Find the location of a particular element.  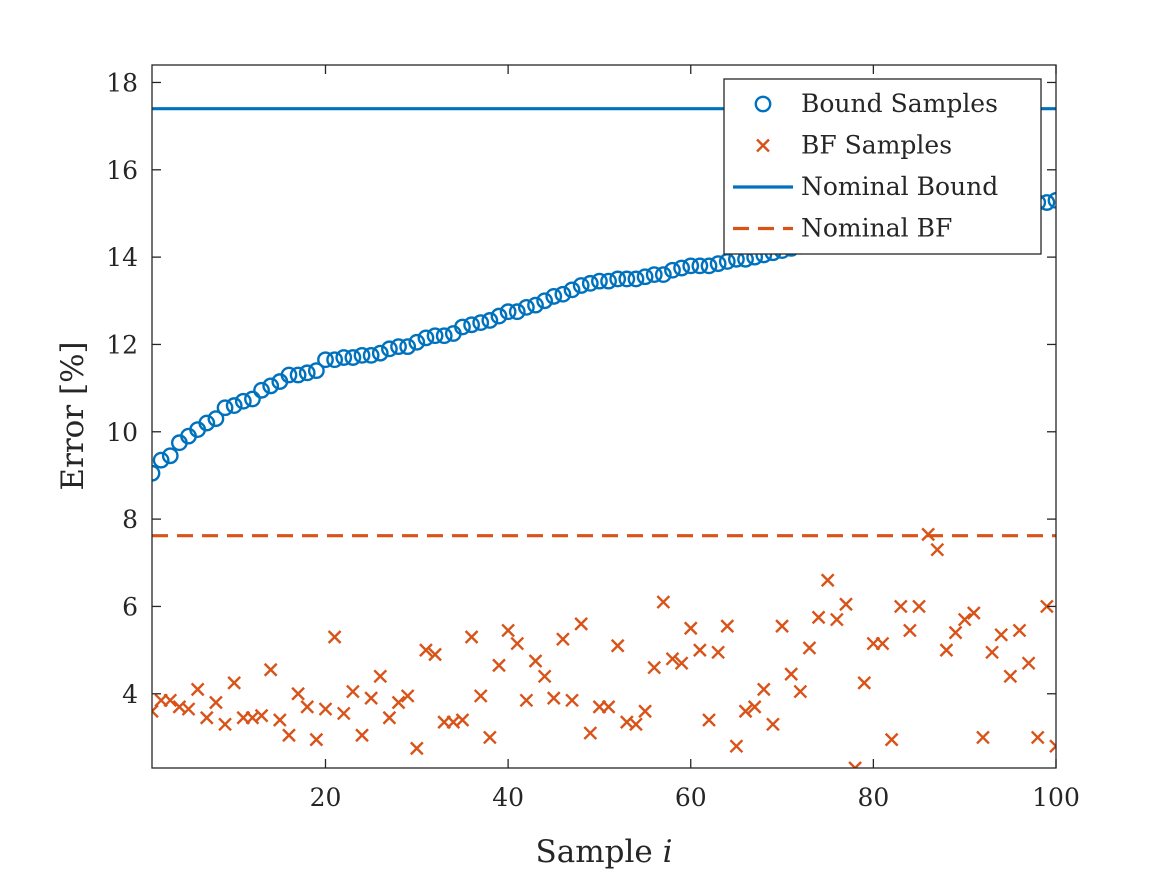

legend-label: Bound Samples is located at coordinates (899, 103).